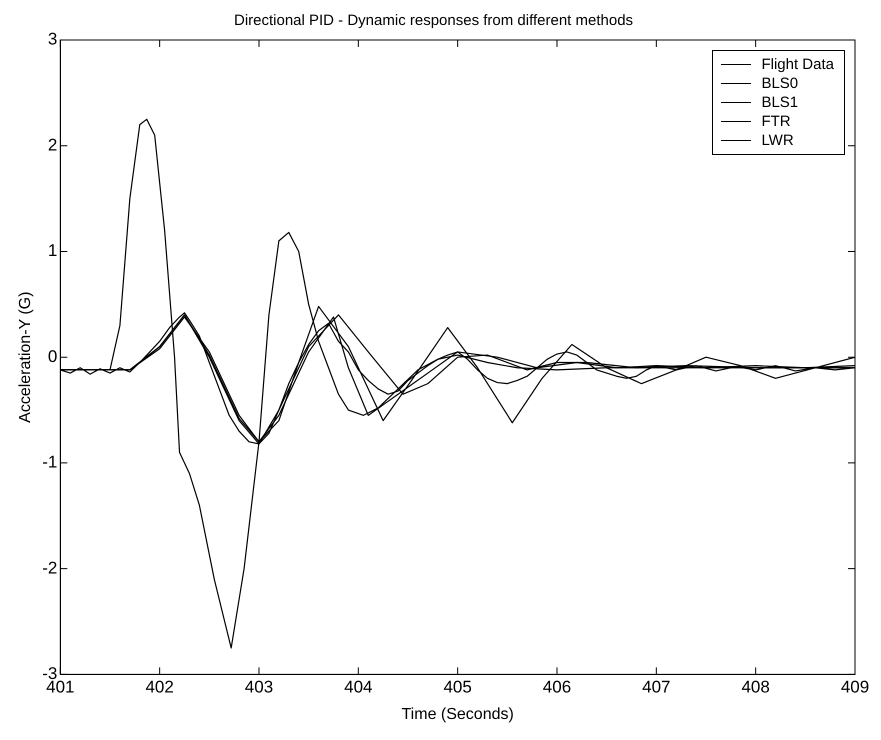 This screenshot has height=740, width=881. What do you see at coordinates (797, 64) in the screenshot?
I see `legend-label: Flight Data` at bounding box center [797, 64].